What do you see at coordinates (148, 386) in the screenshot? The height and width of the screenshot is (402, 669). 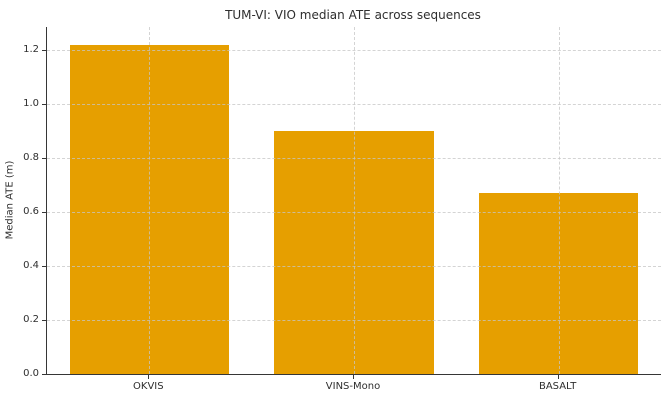 I see `xtick-label-okvis: OKVIS` at bounding box center [148, 386].